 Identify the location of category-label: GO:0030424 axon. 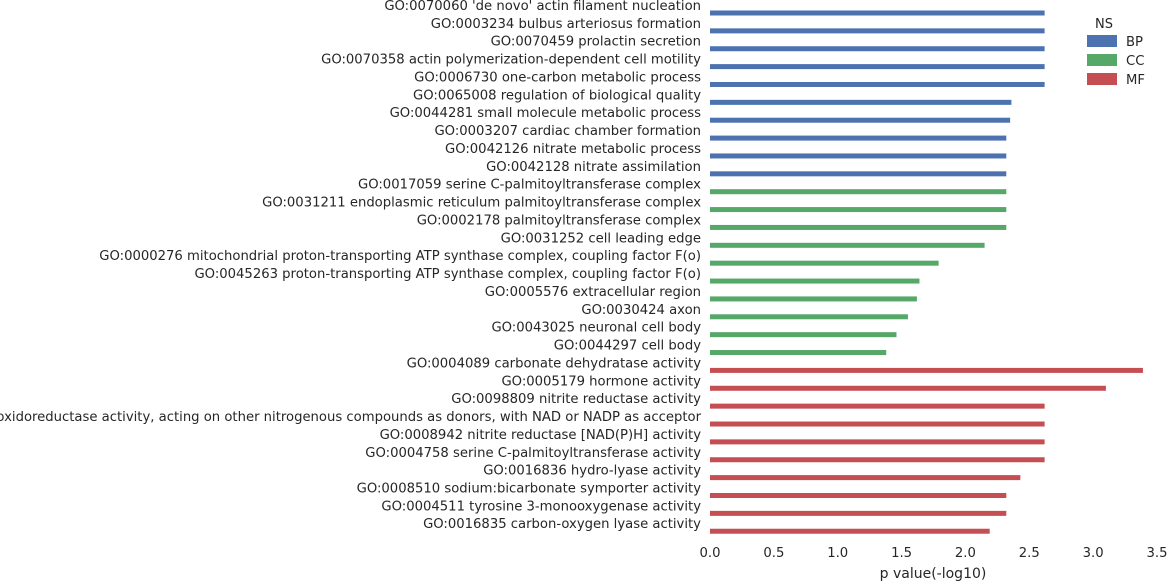
(641, 310).